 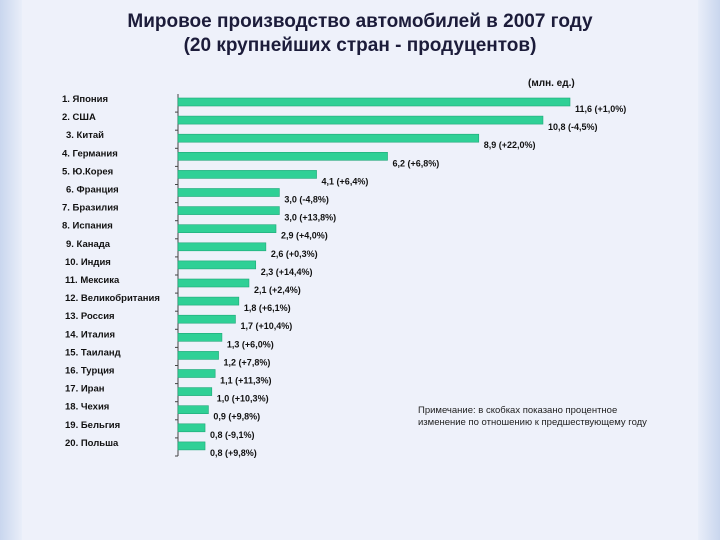 What do you see at coordinates (573, 127) in the screenshot?
I see `data-label: 10,8 (-4,5%)` at bounding box center [573, 127].